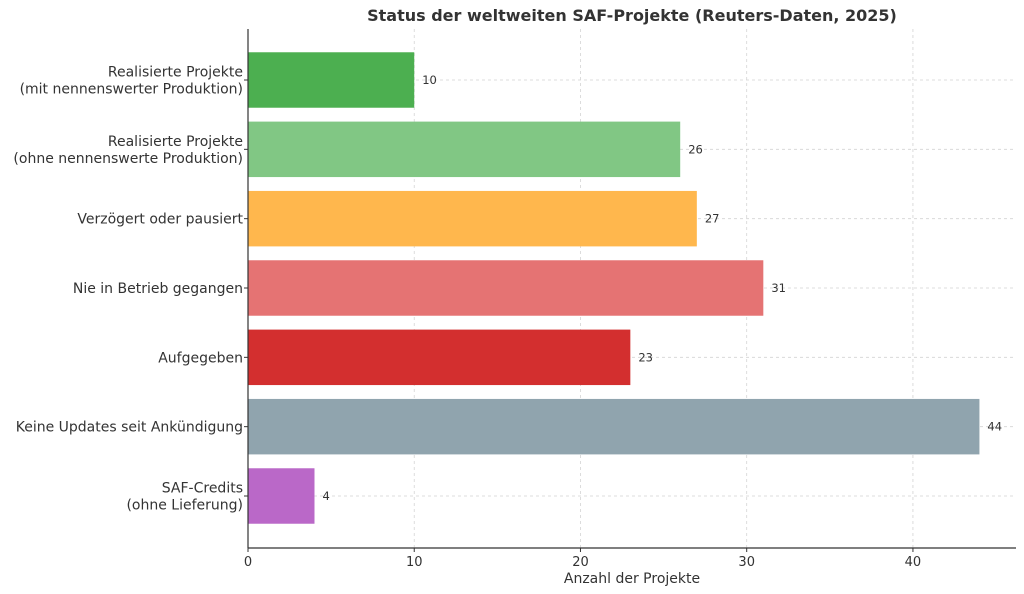  I want to click on x-axis-label: Anzahl der Projekte, so click(632, 579).